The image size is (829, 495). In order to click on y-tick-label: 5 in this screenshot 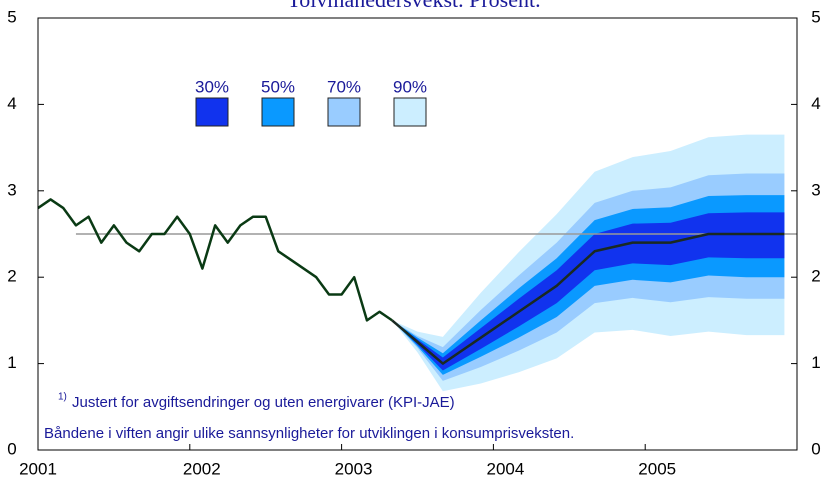, I will do `click(11, 16)`.